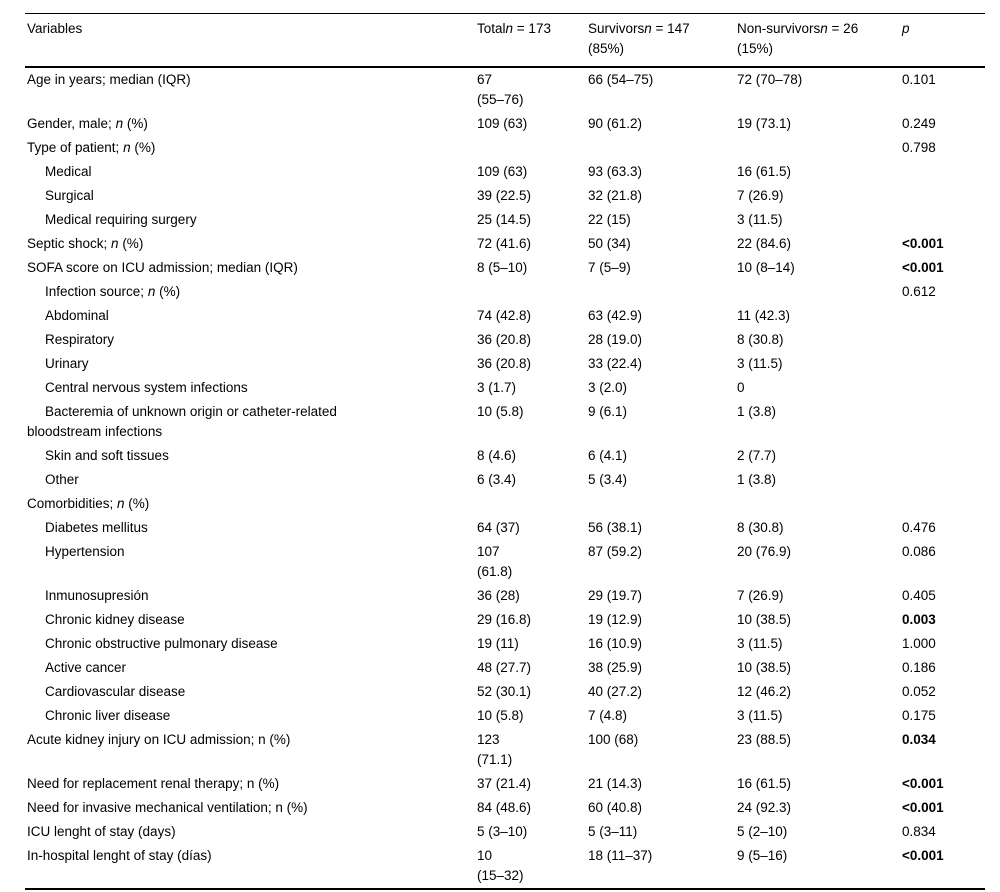 This screenshot has width=1000, height=892. What do you see at coordinates (919, 551) in the screenshot?
I see `cell-p: 0.086` at bounding box center [919, 551].